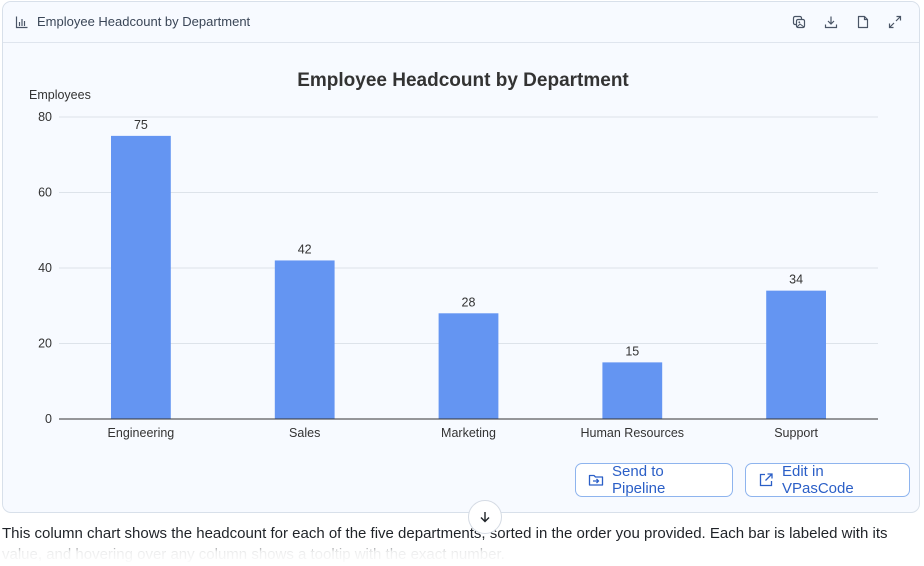 The image size is (924, 566). Describe the element at coordinates (45, 193) in the screenshot. I see `y-tick-label: 60` at that location.